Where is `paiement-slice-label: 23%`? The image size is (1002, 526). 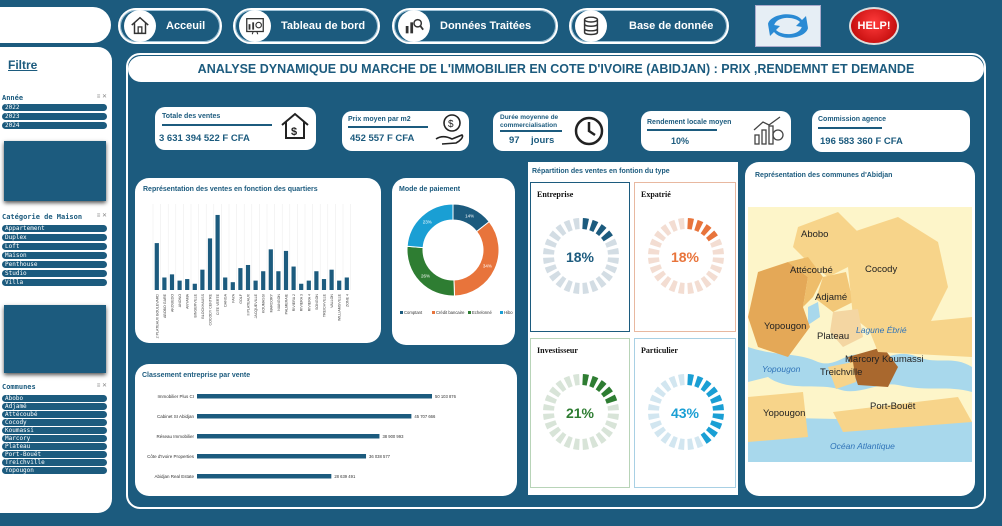
paiement-slice-label: 23% is located at coordinates (427, 222).